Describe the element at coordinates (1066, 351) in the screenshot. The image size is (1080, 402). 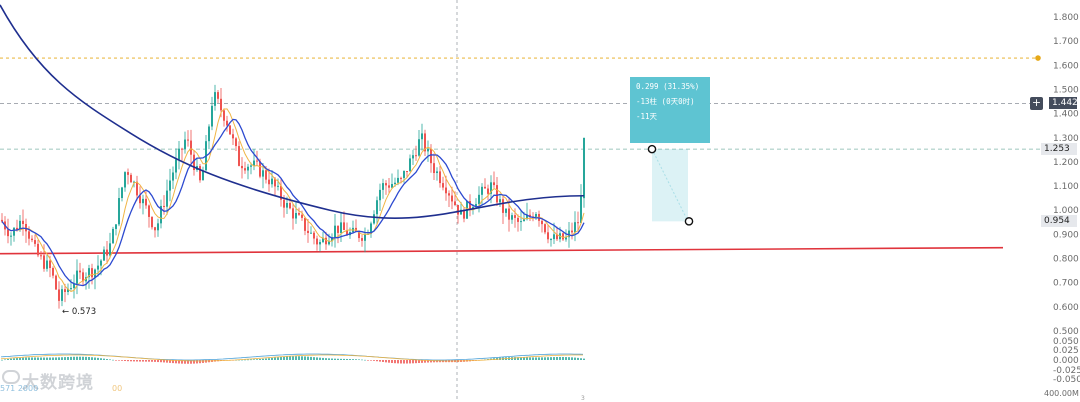
I see `macd-tick-label: 0.025` at that location.